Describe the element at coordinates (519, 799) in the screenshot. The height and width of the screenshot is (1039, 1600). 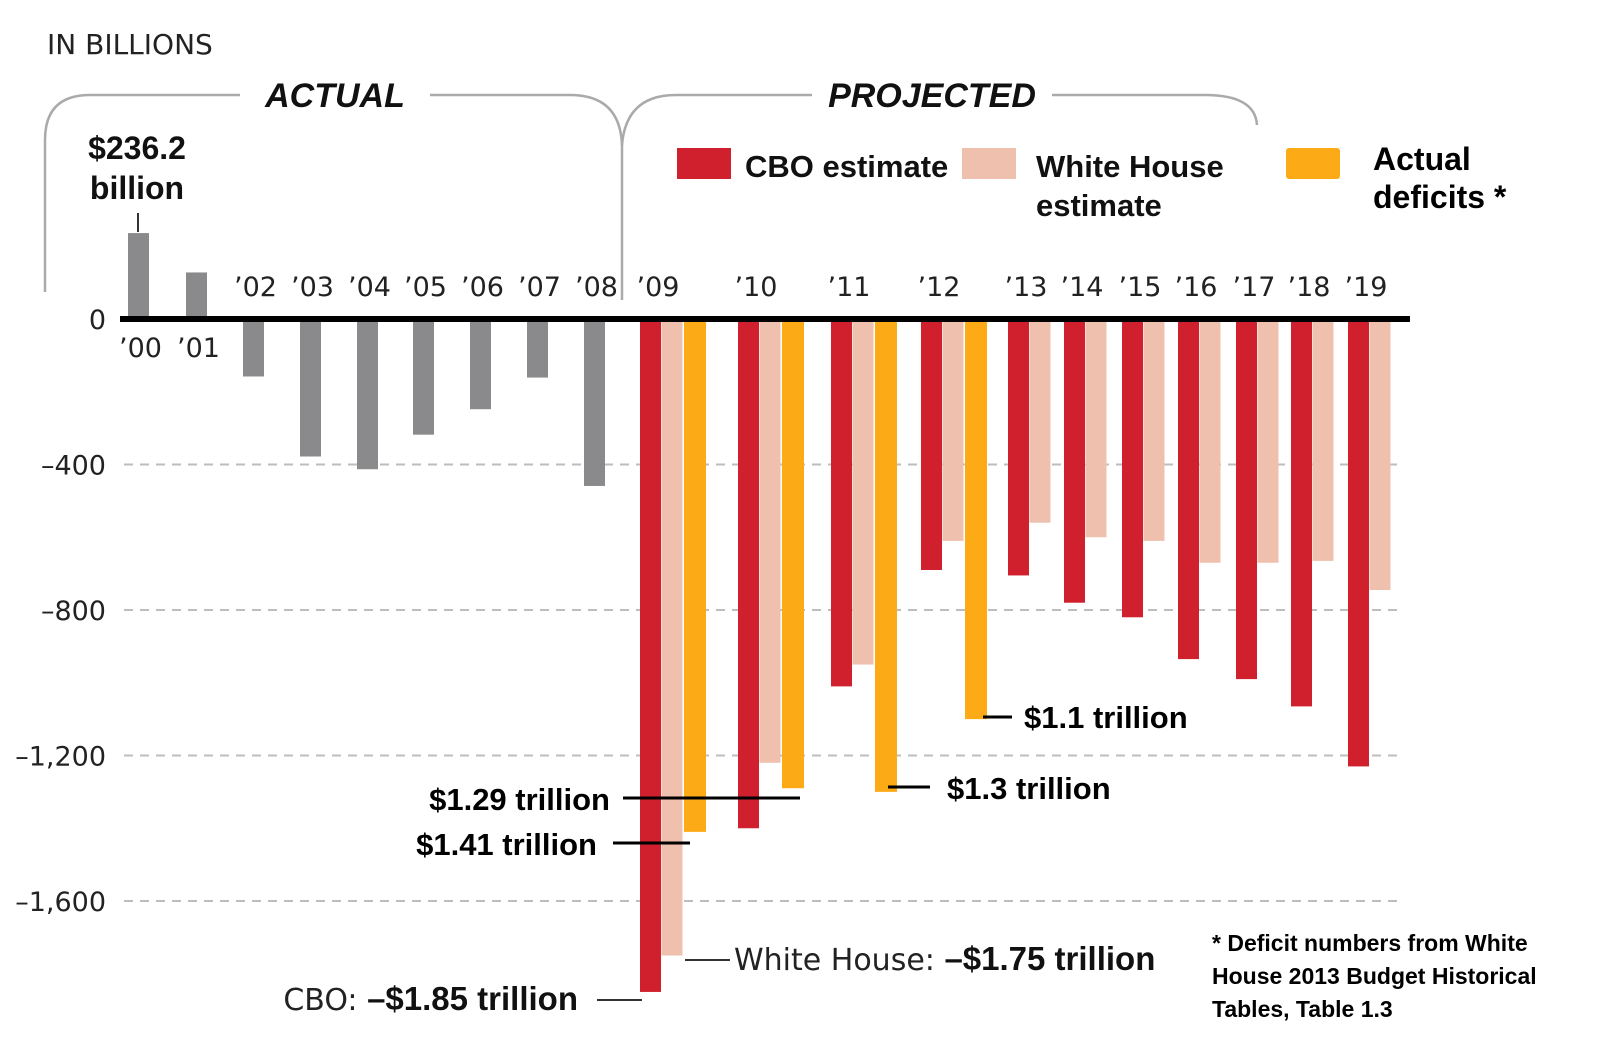
I see `annotation-actual-2010: $1.29 trillion` at that location.